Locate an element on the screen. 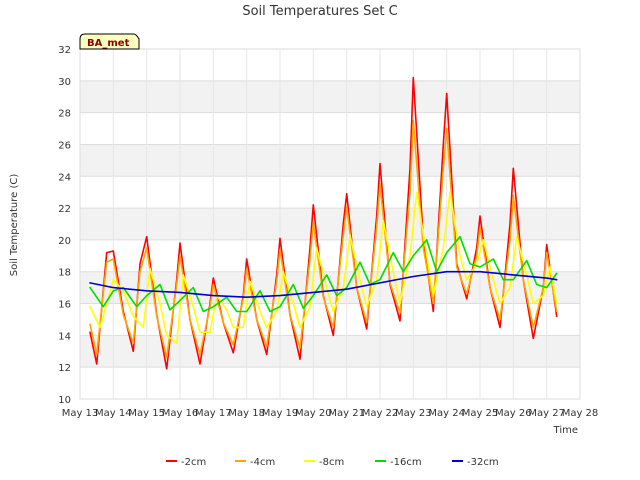  series-line-16cm is located at coordinates (323, 274).